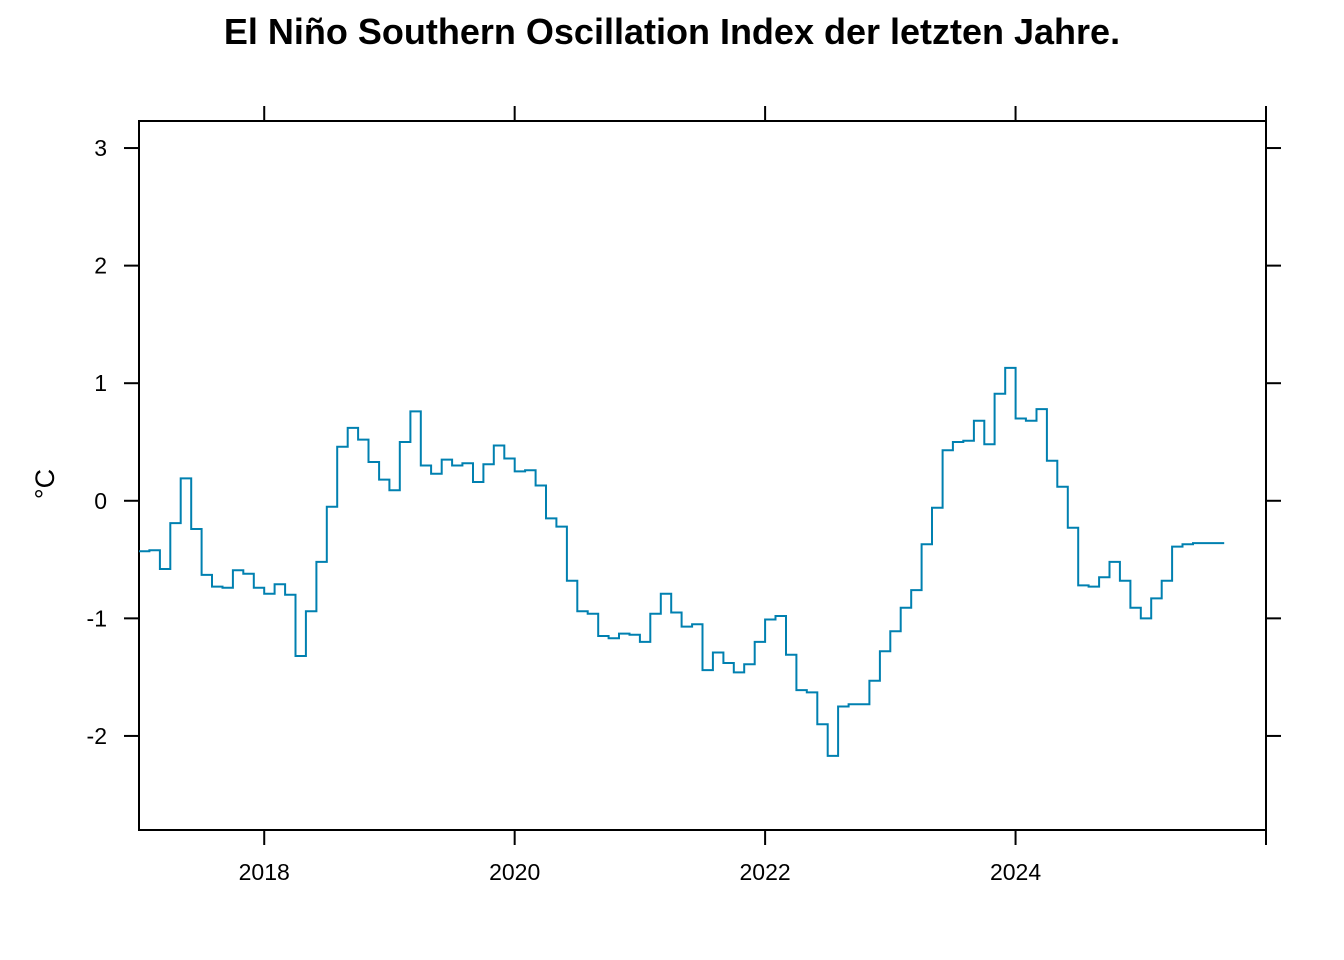 The image size is (1344, 960). What do you see at coordinates (97, 736) in the screenshot?
I see `y-tick-label: -2` at bounding box center [97, 736].